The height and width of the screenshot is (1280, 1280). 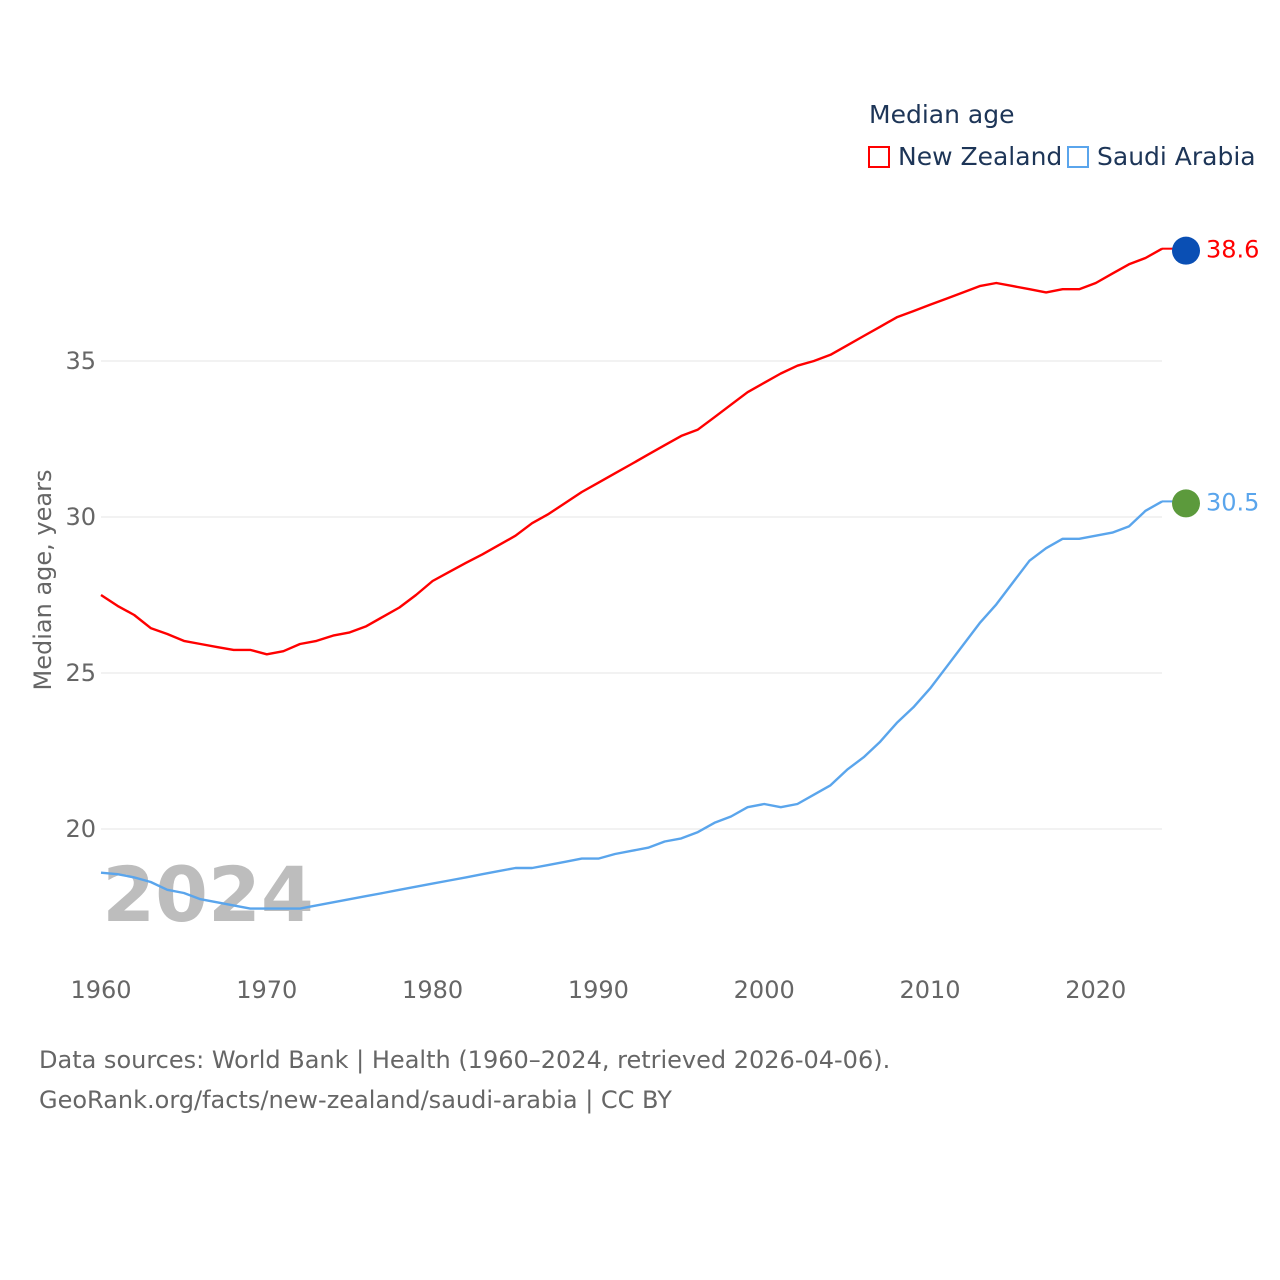 What do you see at coordinates (980, 156) in the screenshot?
I see `legend-label: New Zealand` at bounding box center [980, 156].